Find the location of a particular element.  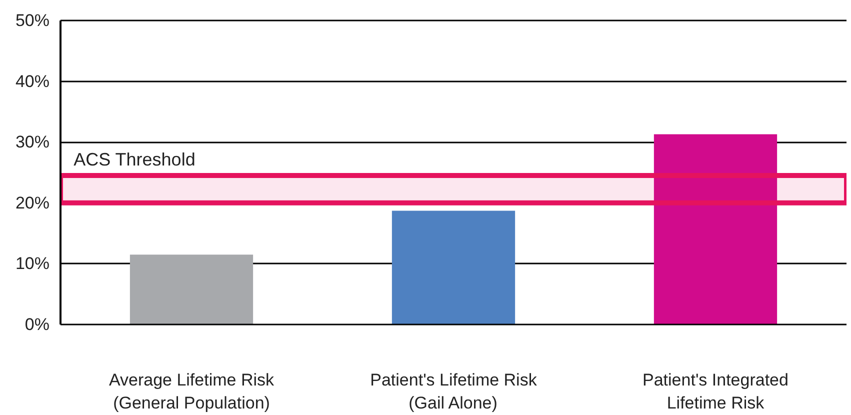

y-tick-label: 10% is located at coordinates (32, 264).